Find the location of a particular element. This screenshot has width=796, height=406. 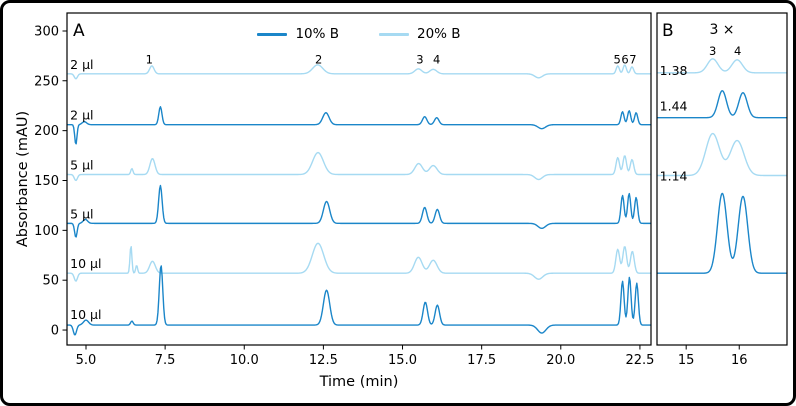

peak-number-label: 7 is located at coordinates (632, 59).